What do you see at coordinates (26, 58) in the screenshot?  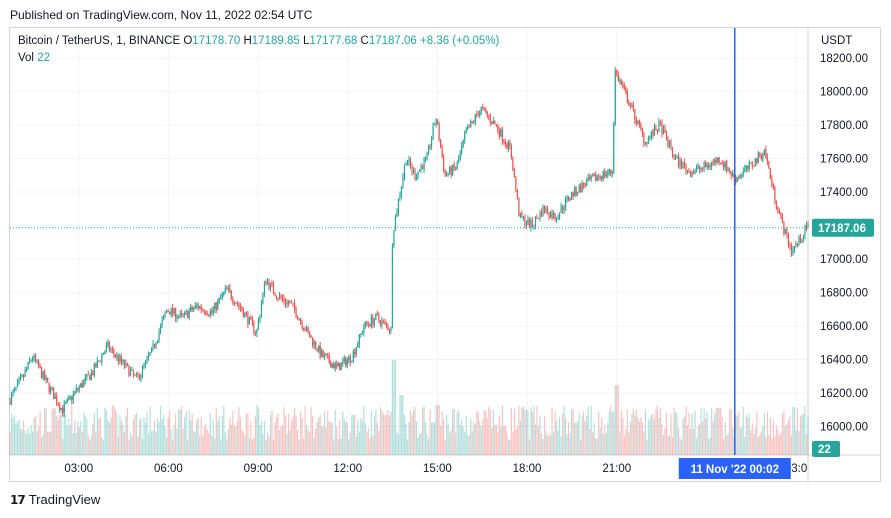 I see `volume-label: Vol` at bounding box center [26, 58].